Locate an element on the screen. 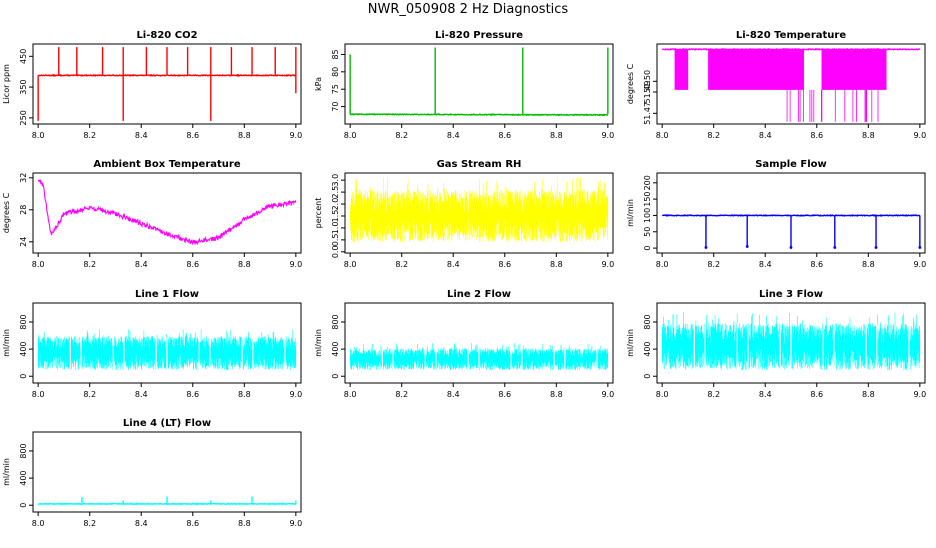  y-tick-label: 200 is located at coordinates (647, 182).